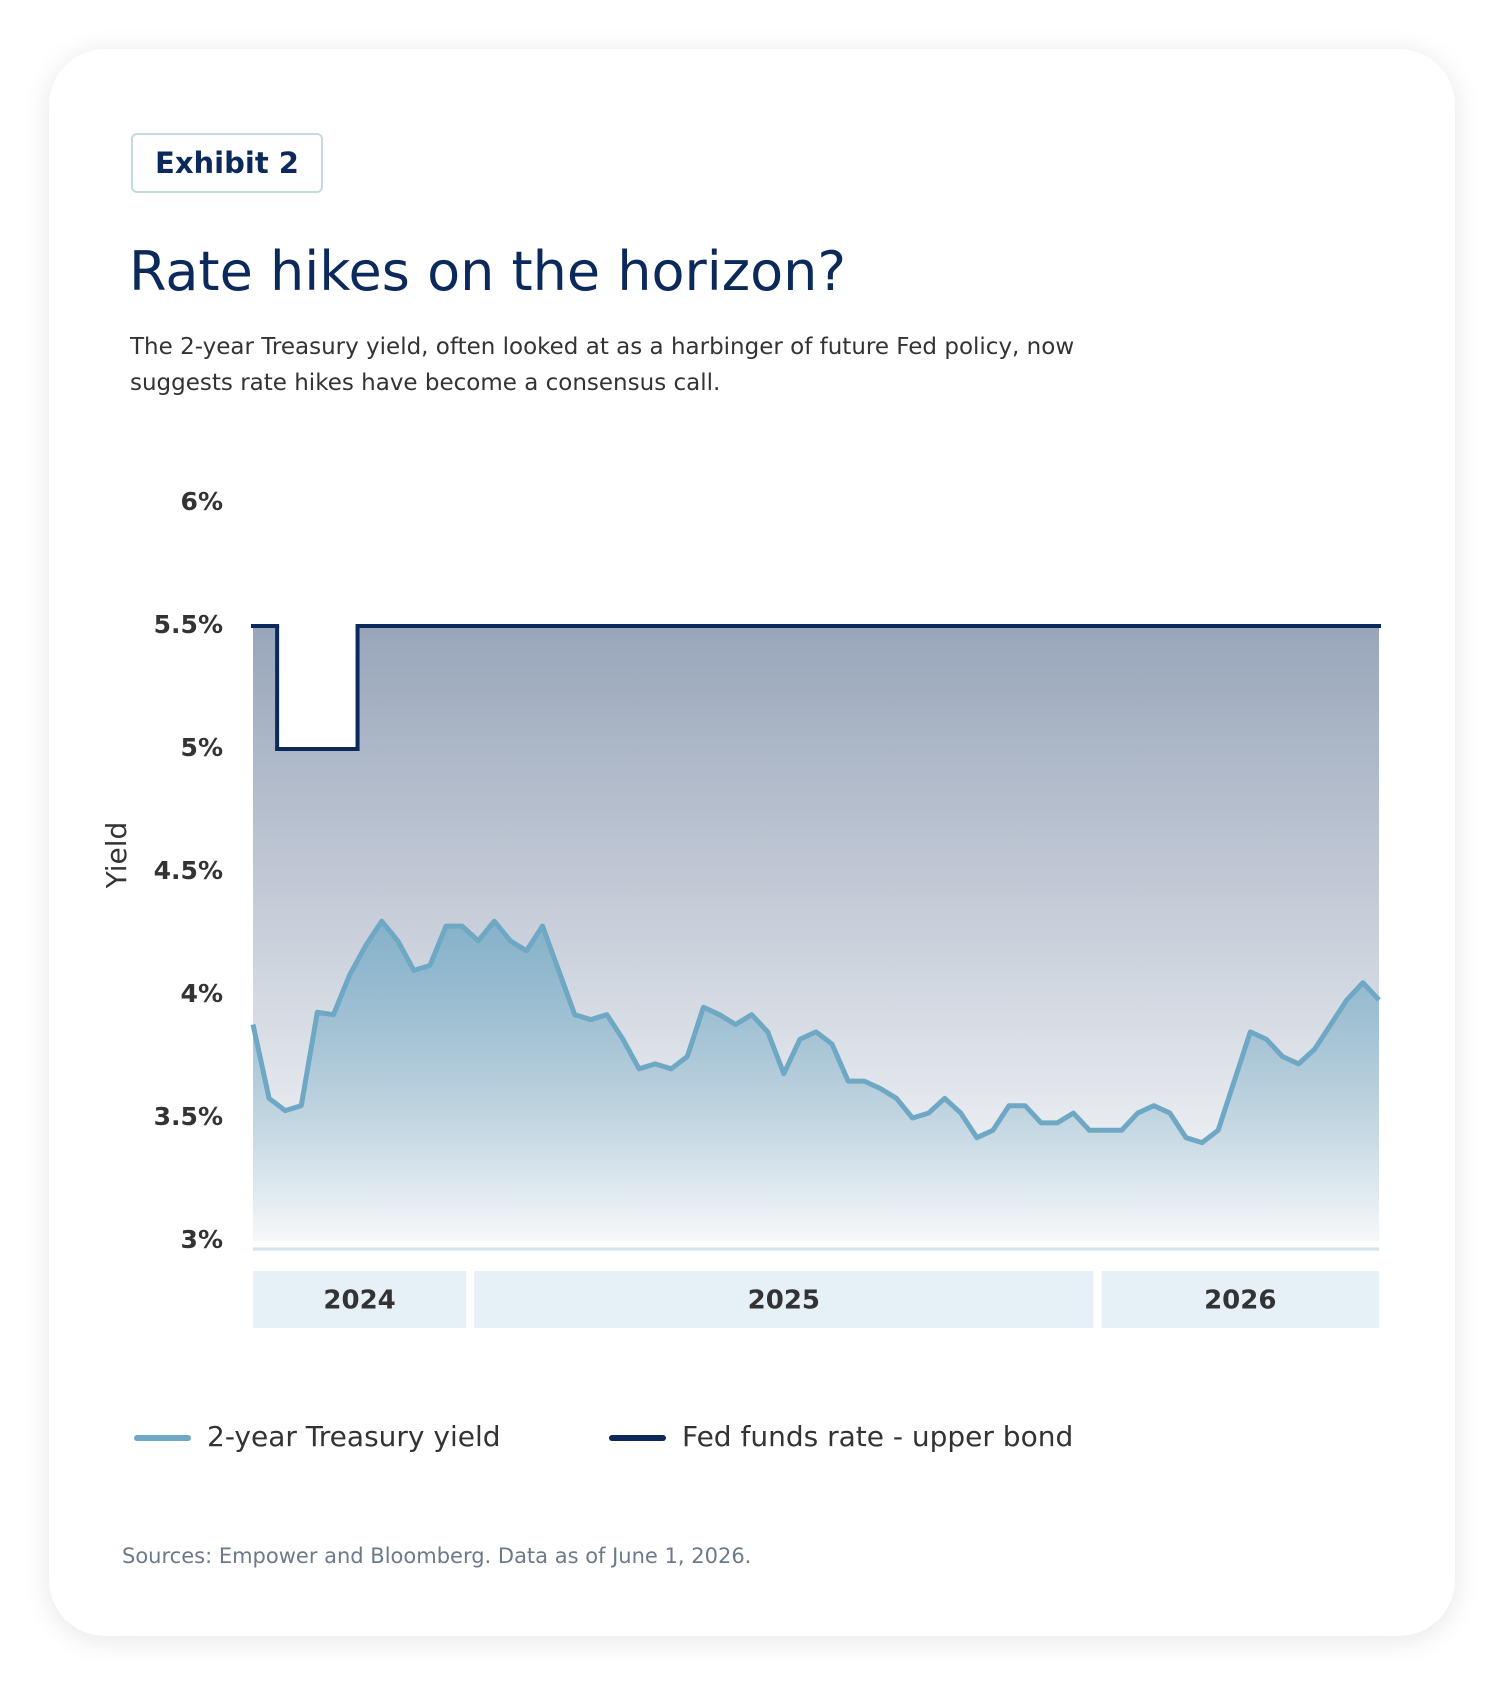 The width and height of the screenshot is (1508, 1686). I want to click on y-tick-label: 3%, so click(202, 1239).